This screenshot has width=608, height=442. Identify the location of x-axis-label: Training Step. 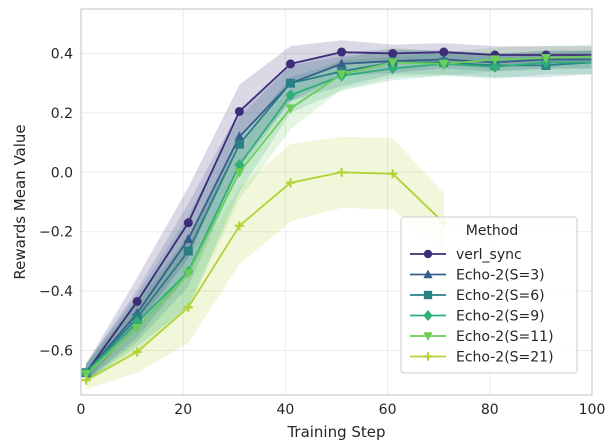
(335, 432).